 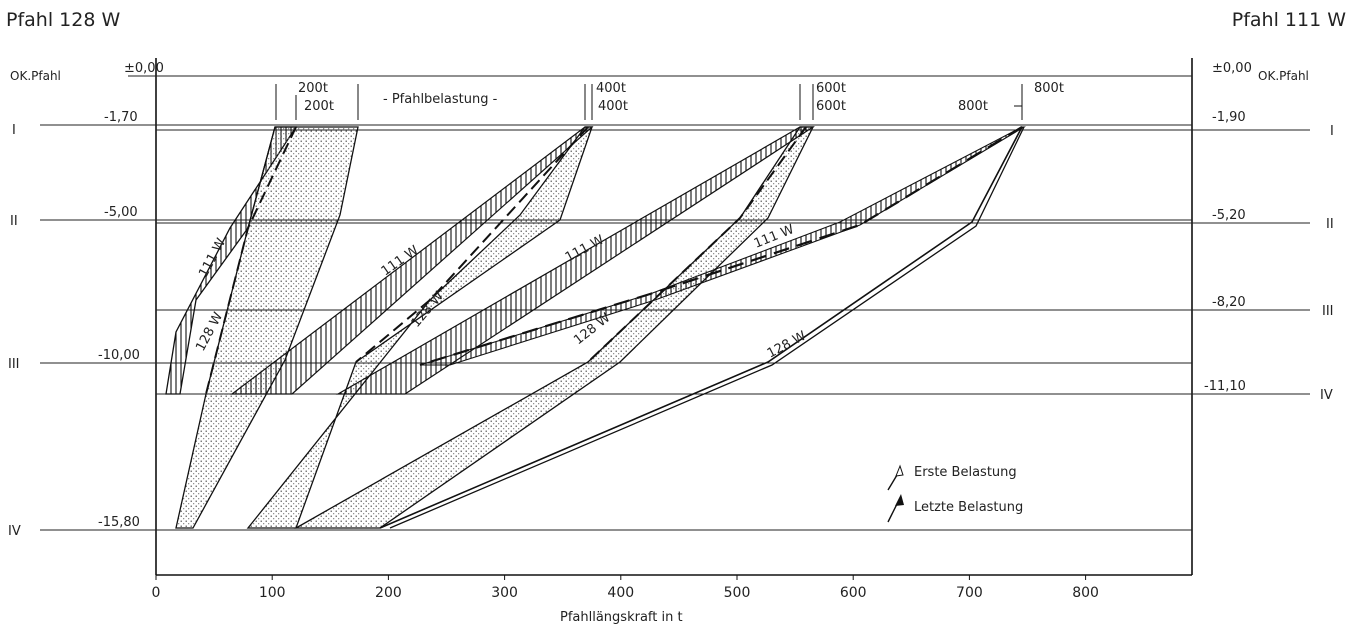 What do you see at coordinates (621, 617) in the screenshot?
I see `x-axis-label: Pfahllängskraft in t` at bounding box center [621, 617].